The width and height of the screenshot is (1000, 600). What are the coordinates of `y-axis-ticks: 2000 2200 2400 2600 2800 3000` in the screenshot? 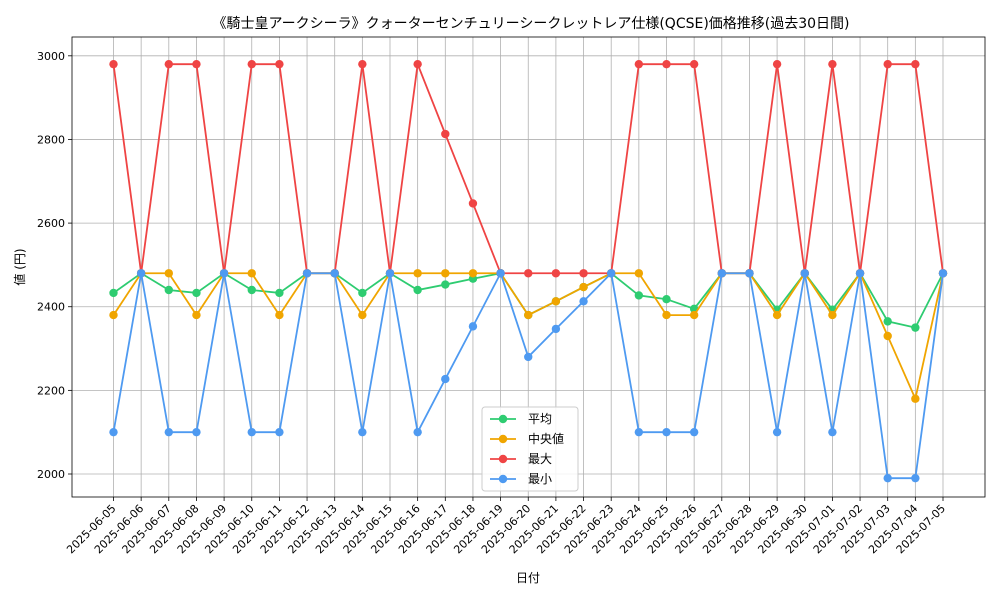 It's located at (54, 265).